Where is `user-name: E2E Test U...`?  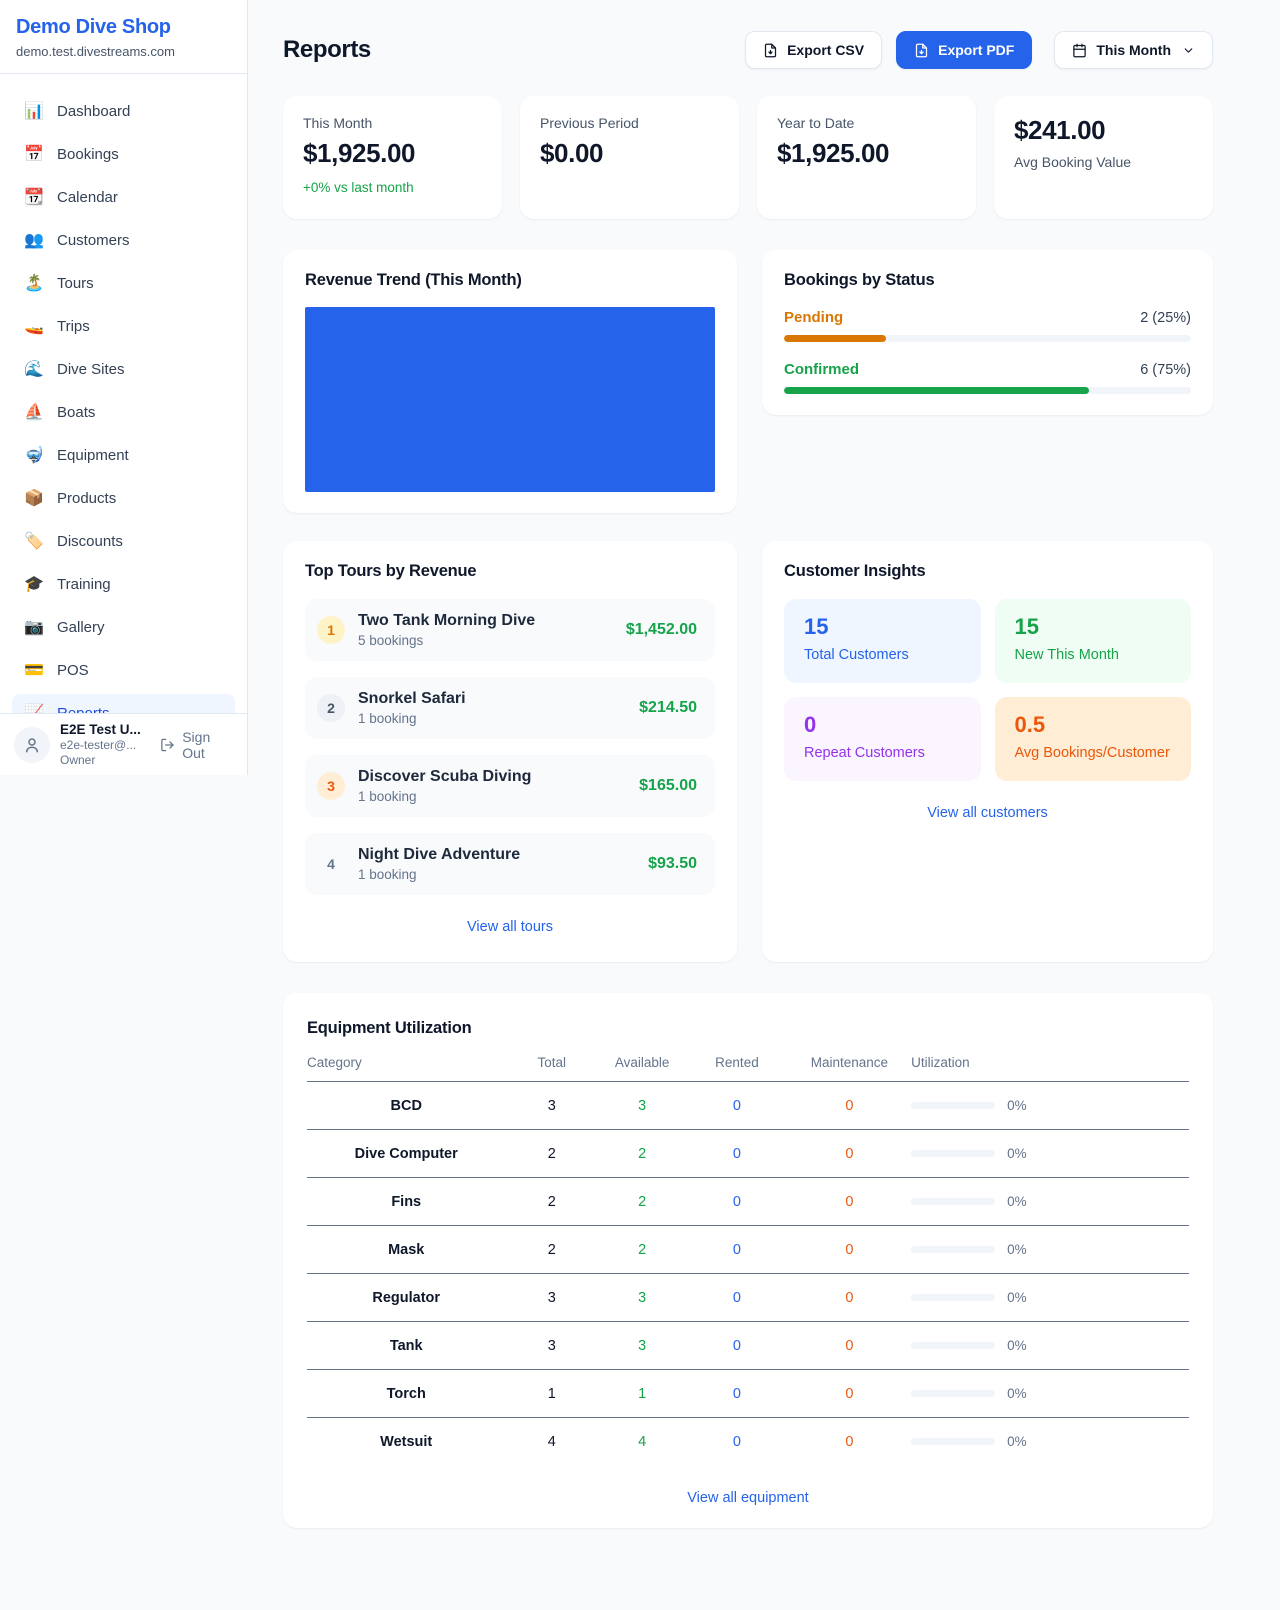
user-name: E2E Test U... is located at coordinates (100, 729).